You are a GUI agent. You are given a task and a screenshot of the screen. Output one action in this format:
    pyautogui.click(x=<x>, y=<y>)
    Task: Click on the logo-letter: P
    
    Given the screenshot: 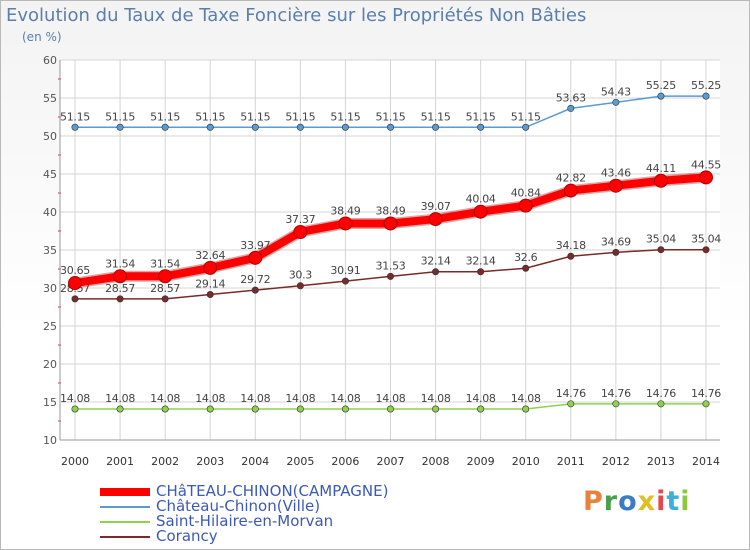 What is the action you would take?
    pyautogui.click(x=593, y=501)
    